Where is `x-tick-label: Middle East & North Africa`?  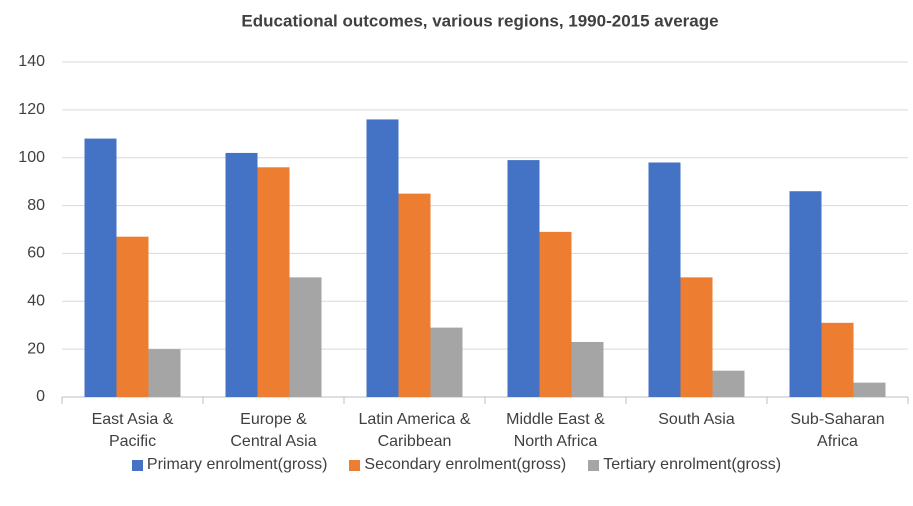
x-tick-label: Middle East & North Africa is located at coordinates (555, 430).